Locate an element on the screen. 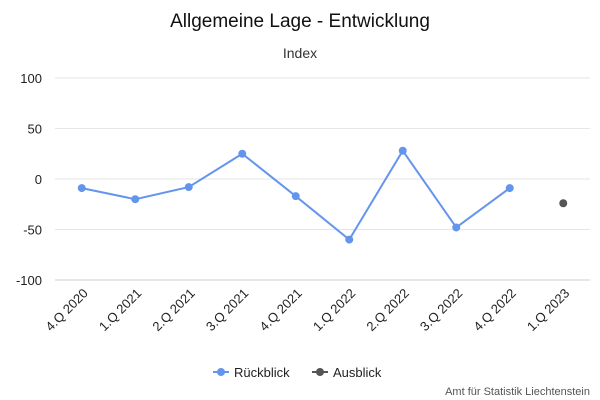 Image resolution: width=600 pixels, height=400 pixels. credit-text: Amt für Statistik Liechtenstein is located at coordinates (517, 392).